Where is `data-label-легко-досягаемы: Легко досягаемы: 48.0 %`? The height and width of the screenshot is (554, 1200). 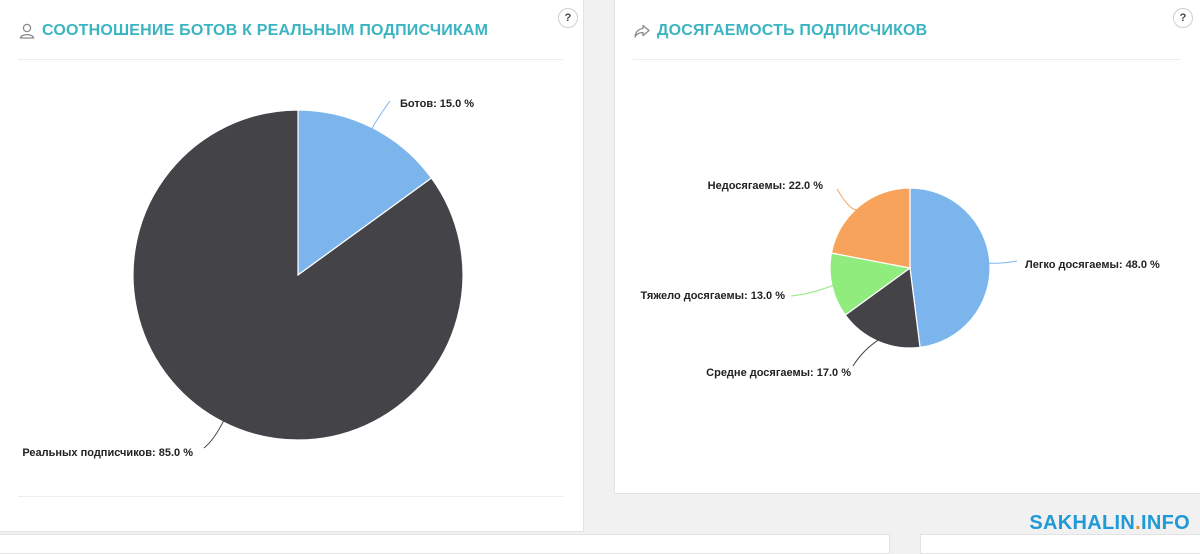 data-label-легко-досягаемы: Легко досягаемы: 48.0 % is located at coordinates (1092, 265).